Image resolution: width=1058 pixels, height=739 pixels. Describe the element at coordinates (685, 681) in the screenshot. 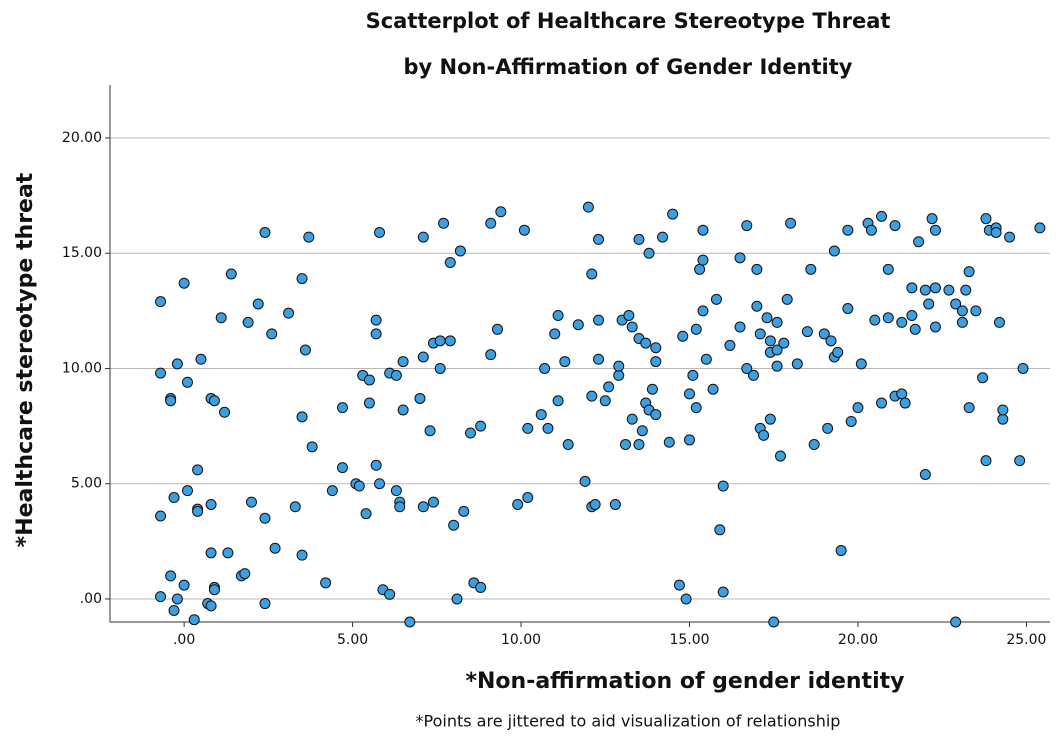

I see `x-axis-title: *Non-affirmation of gender identity` at that location.